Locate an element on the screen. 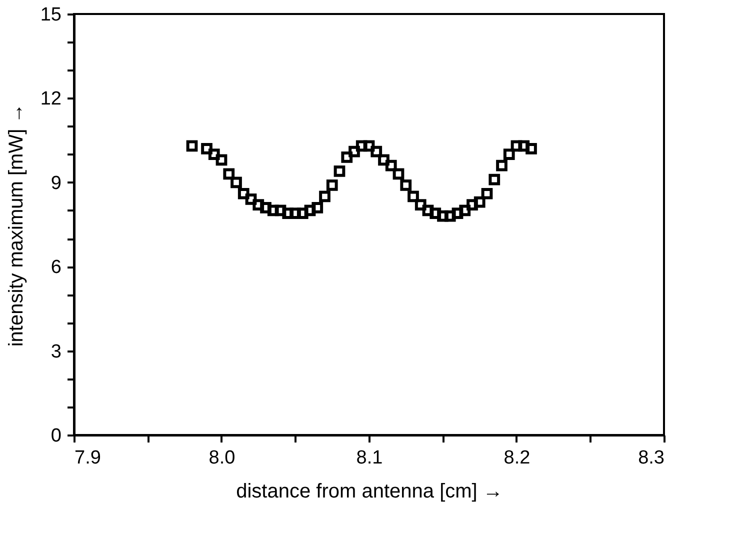  y-tick-label: 15 is located at coordinates (51, 15).